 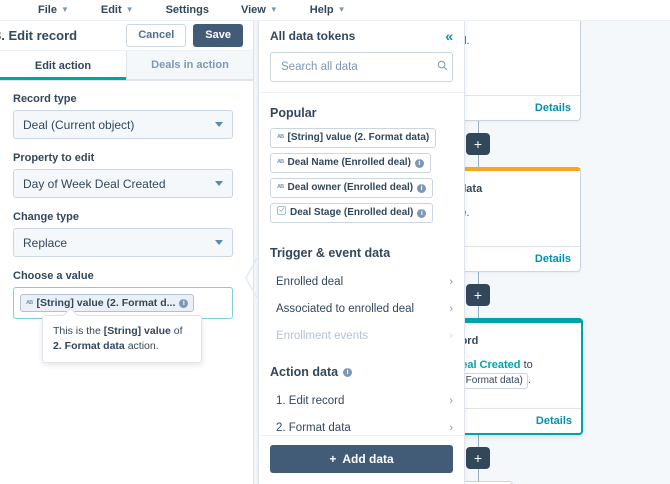 I want to click on edit-panel-header: 3. Edit record Cancel Save, so click(x=126, y=35).